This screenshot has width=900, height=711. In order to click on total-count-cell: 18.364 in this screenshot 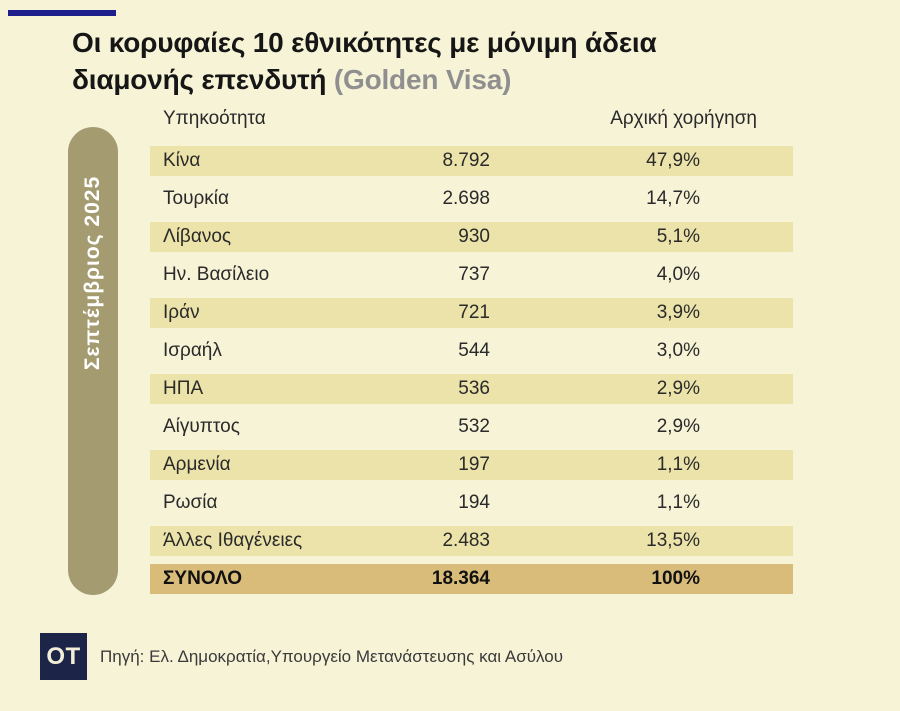, I will do `click(460, 578)`.